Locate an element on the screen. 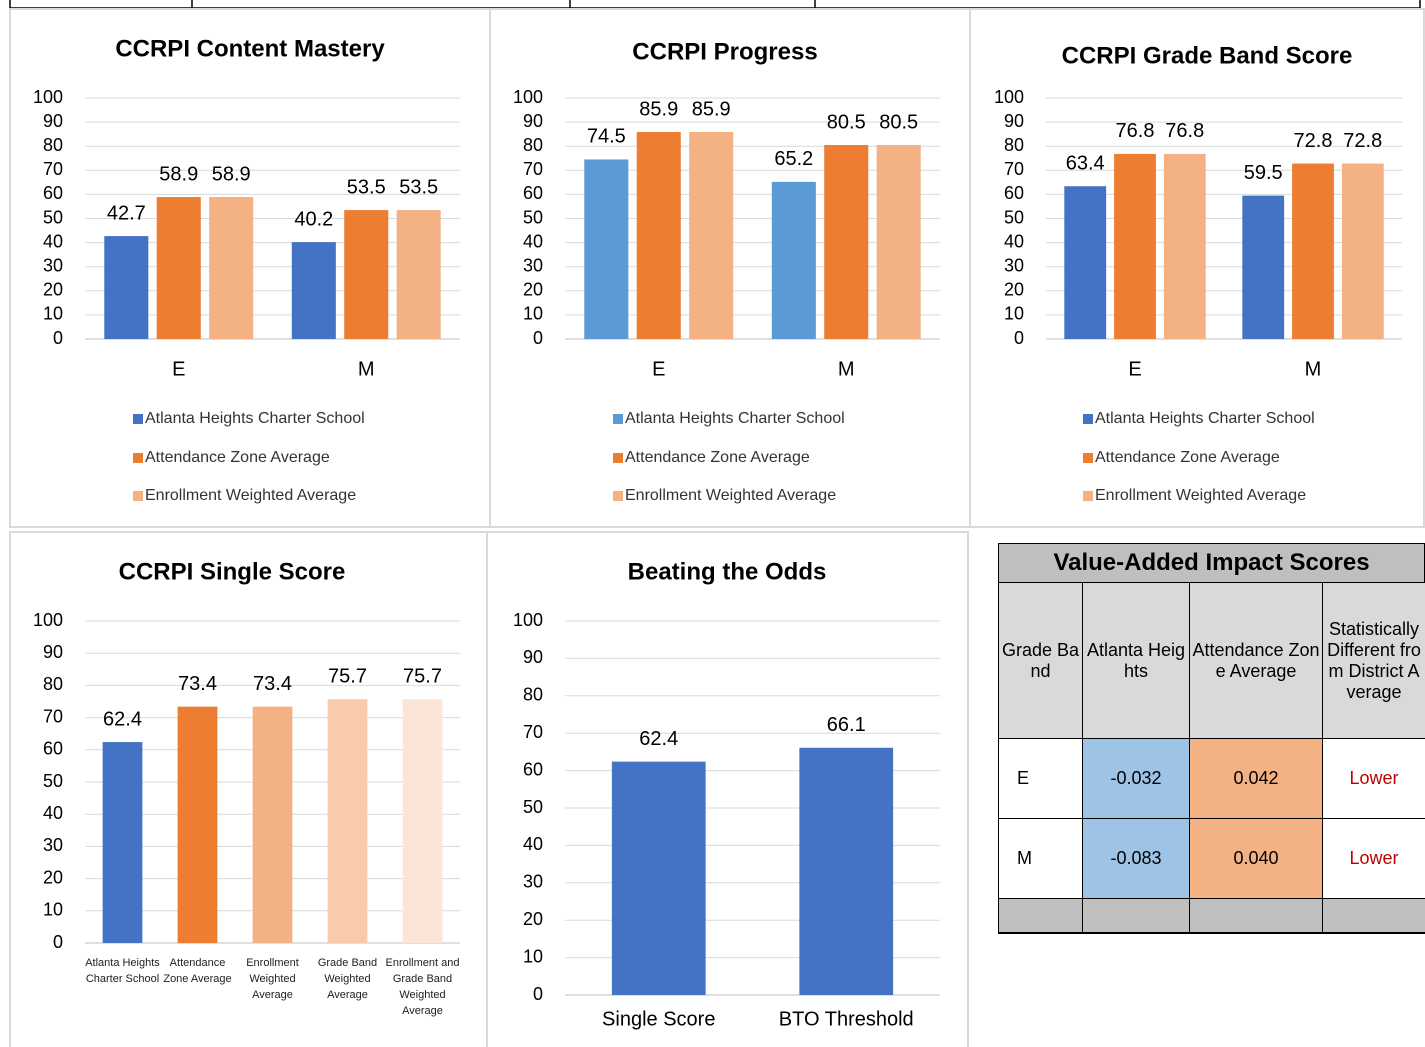 The width and height of the screenshot is (1425, 1047). x-tick-label-box: Atlanta Heights Charter School is located at coordinates (122, 971).